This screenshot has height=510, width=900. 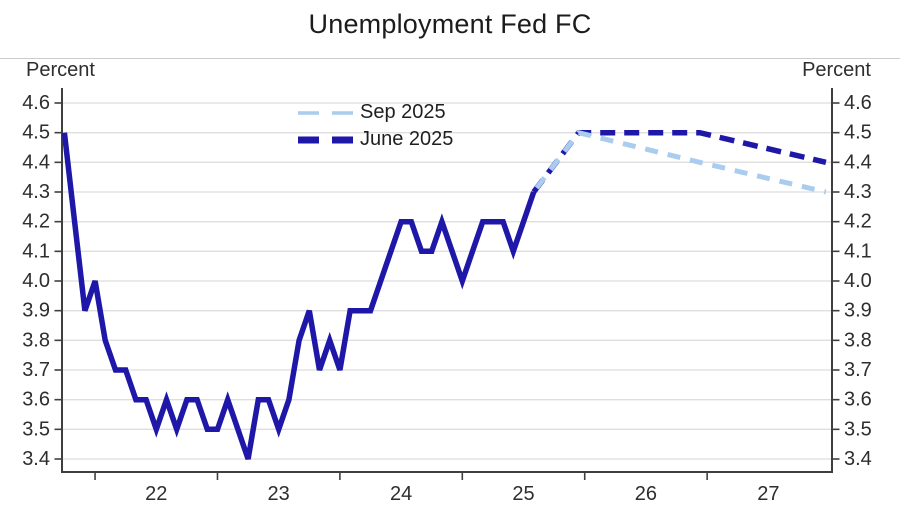 I want to click on title-separator, so click(x=450, y=58).